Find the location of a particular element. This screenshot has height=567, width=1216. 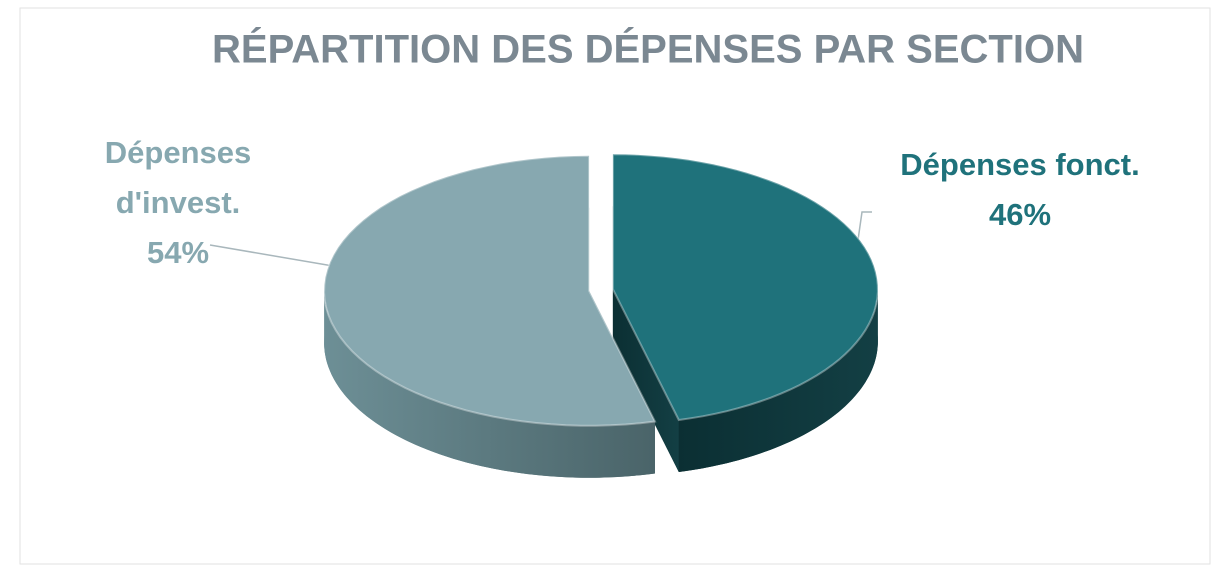

slice-label: Dépenses d'invest. 54% is located at coordinates (178, 203).